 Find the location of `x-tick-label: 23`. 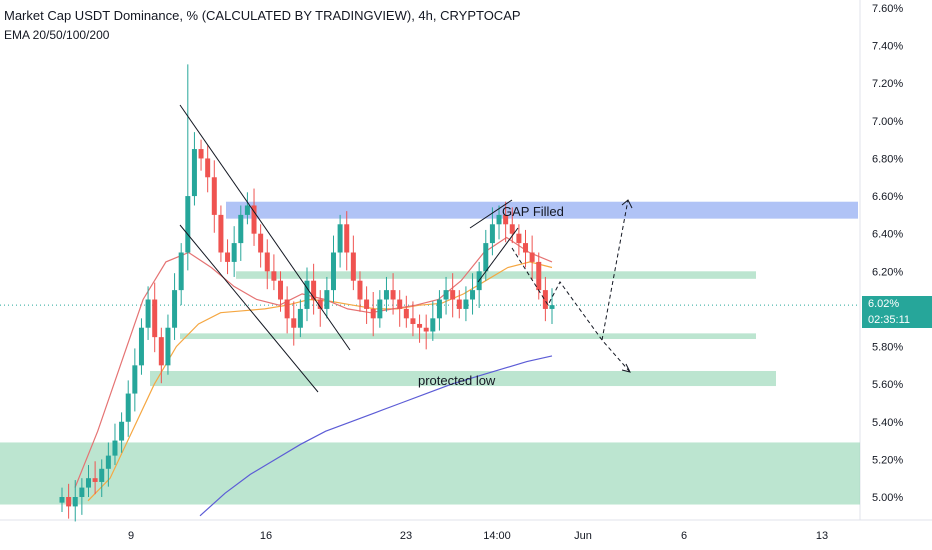

x-tick-label: 23 is located at coordinates (406, 536).